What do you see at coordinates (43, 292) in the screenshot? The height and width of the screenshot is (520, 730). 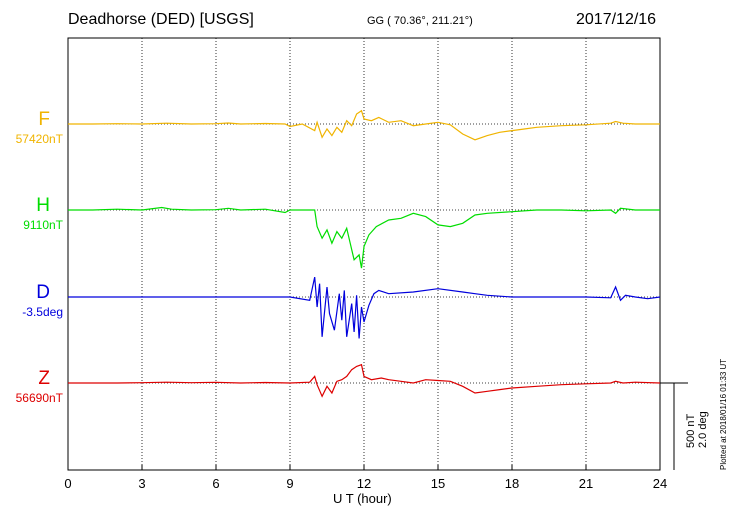 I see `series-name-d: D` at bounding box center [43, 292].